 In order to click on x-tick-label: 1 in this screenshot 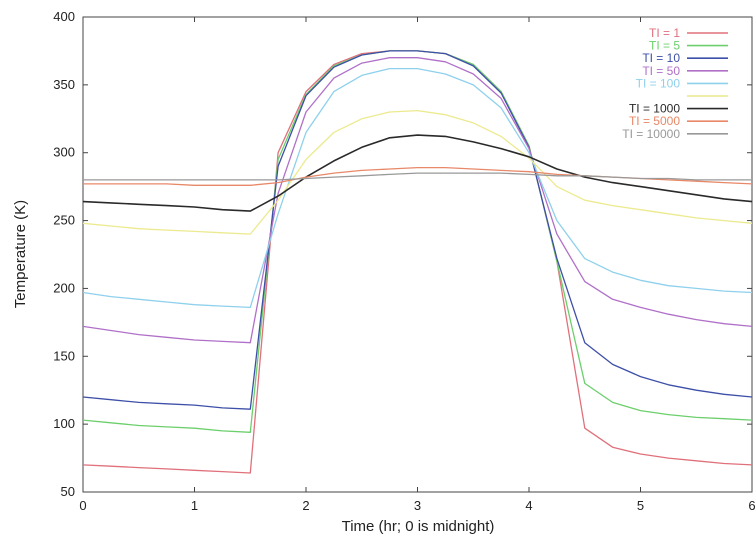, I will do `click(194, 505)`.